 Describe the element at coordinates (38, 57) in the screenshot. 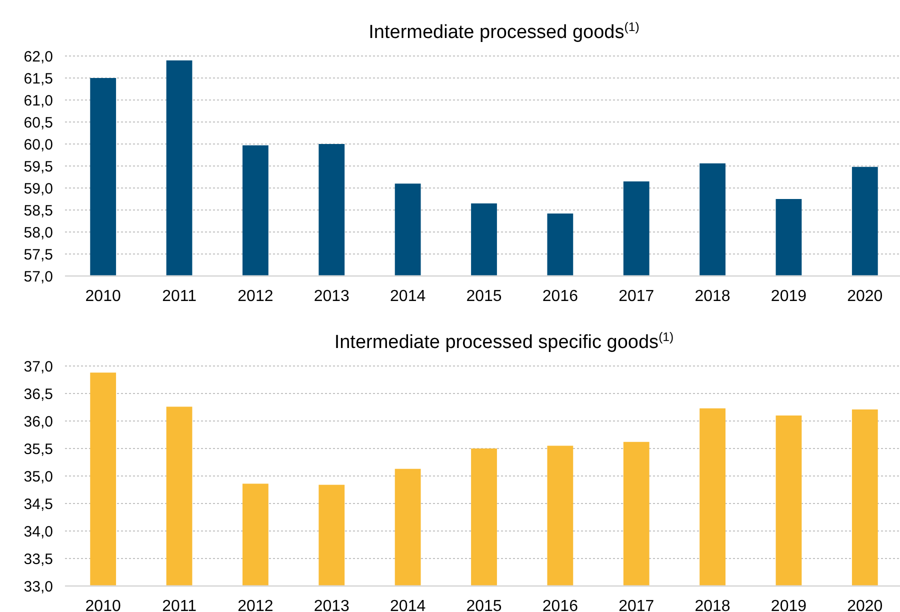

I see `y-tick-label: 62,0` at that location.